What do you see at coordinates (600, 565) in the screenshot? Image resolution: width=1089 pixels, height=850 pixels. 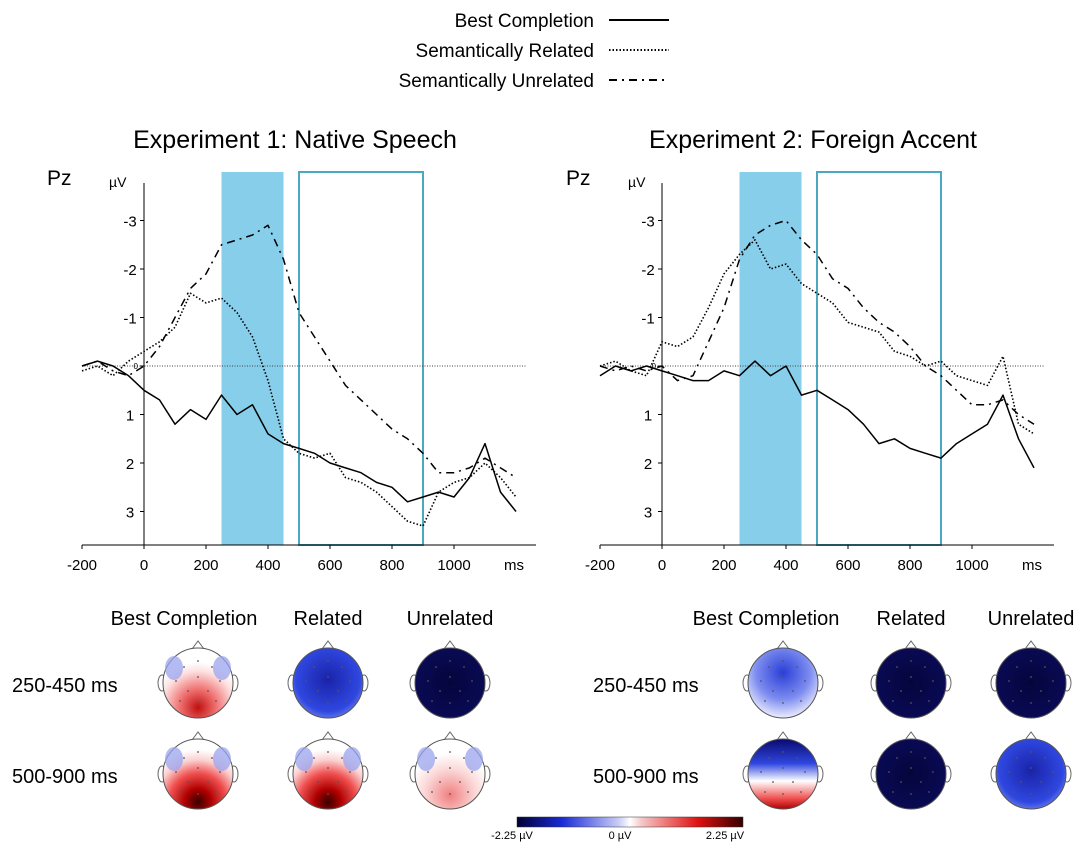 I see `x-tick-label: -200` at bounding box center [600, 565].